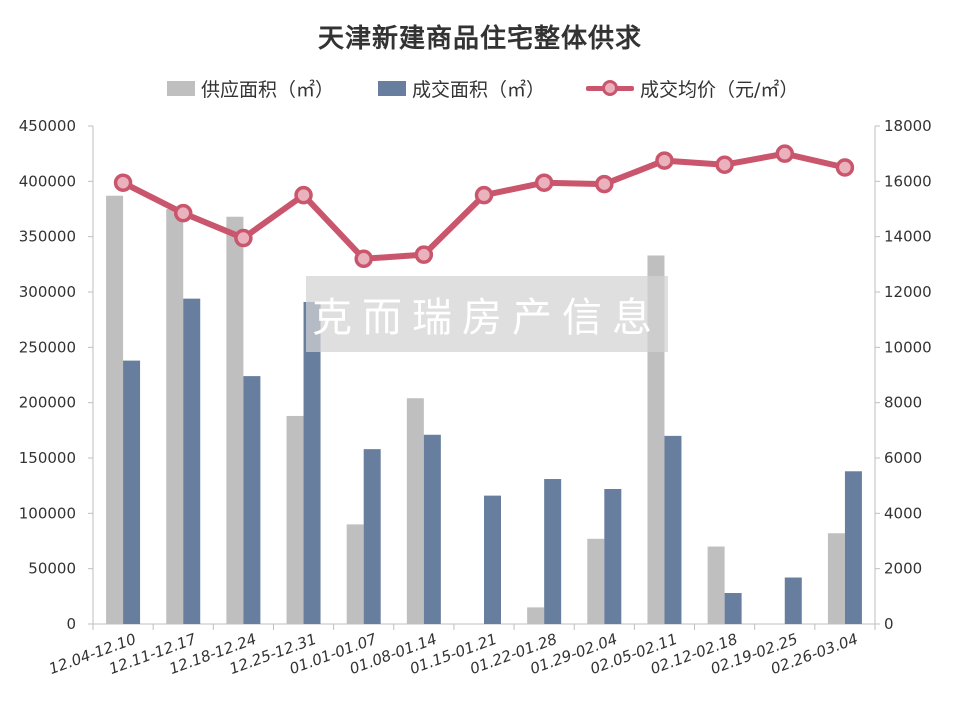 The height and width of the screenshot is (720, 960). I want to click on chart-title: 天津新建商品住宅整体供求, so click(479, 39).